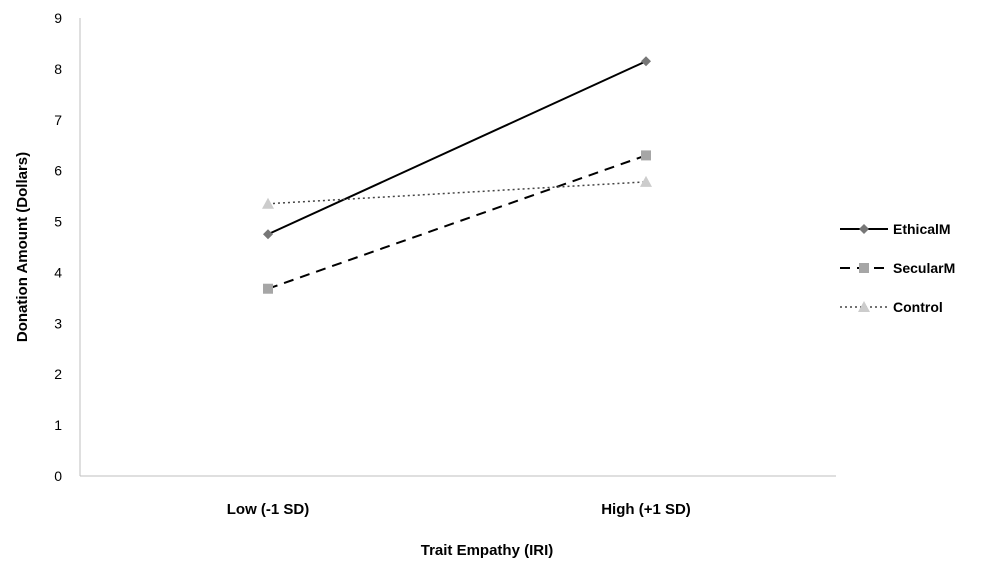 This screenshot has height=565, width=1003. Describe the element at coordinates (58, 425) in the screenshot. I see `y-tick-label: 1` at that location.